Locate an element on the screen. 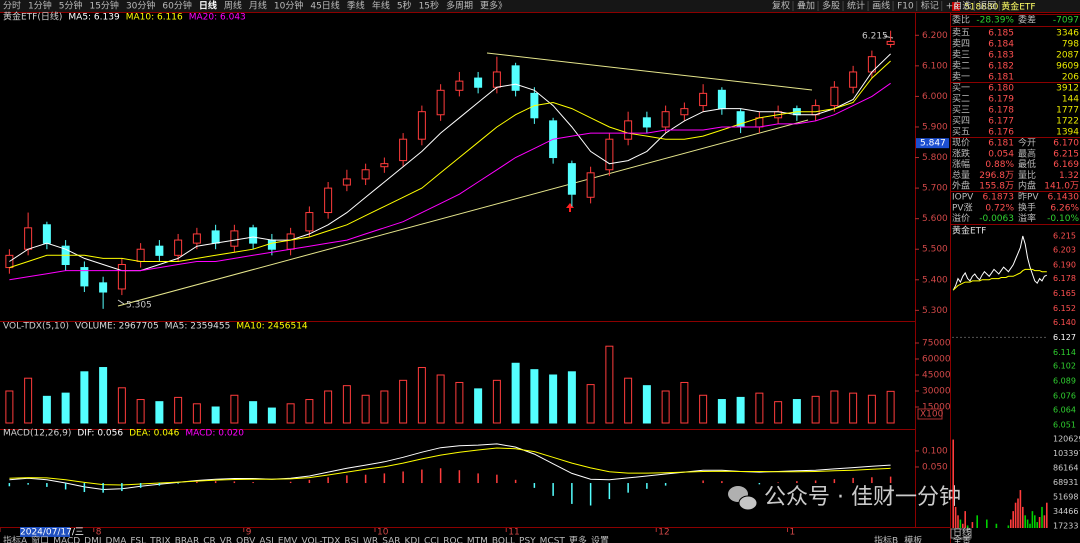 The height and width of the screenshot is (543, 1080). indicator-tab: ASI is located at coordinates (266, 540).